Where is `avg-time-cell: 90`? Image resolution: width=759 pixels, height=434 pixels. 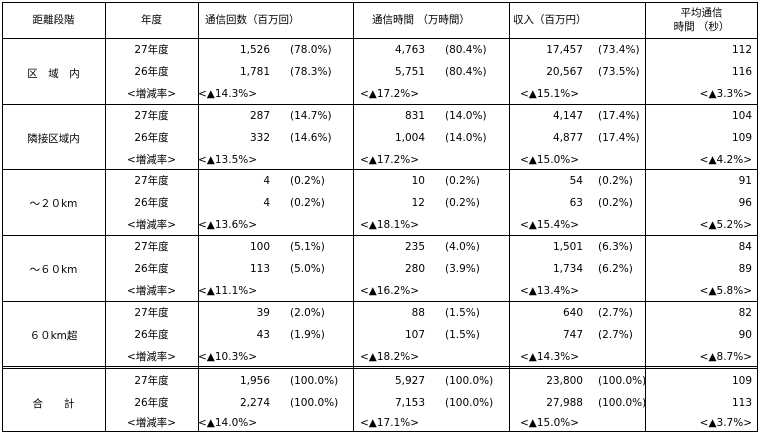
avg-time-cell: 90 is located at coordinates (745, 335).